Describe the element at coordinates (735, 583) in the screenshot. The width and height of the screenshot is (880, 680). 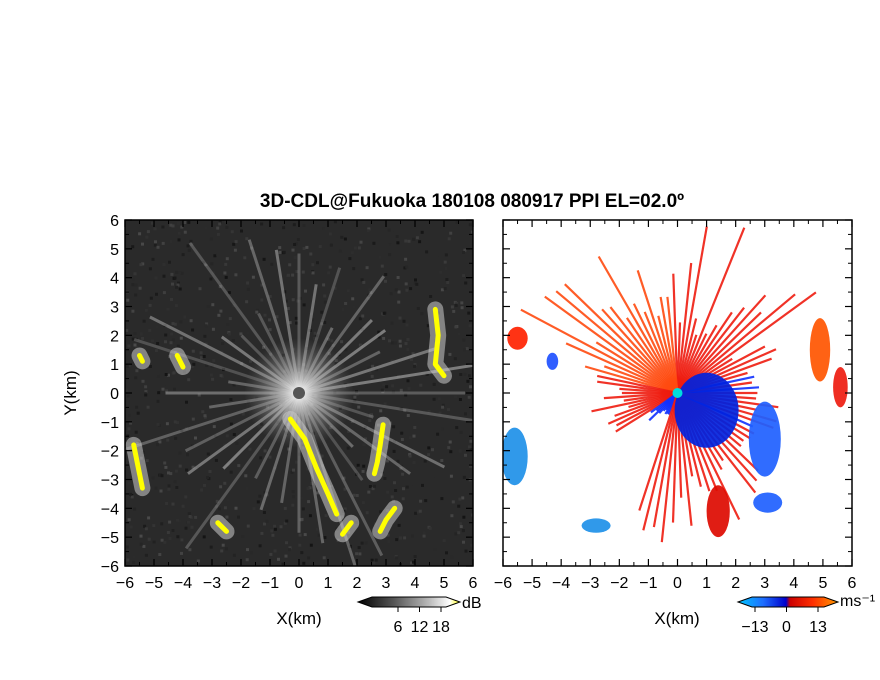
I see `velocity-x-tick-label: 2` at that location.